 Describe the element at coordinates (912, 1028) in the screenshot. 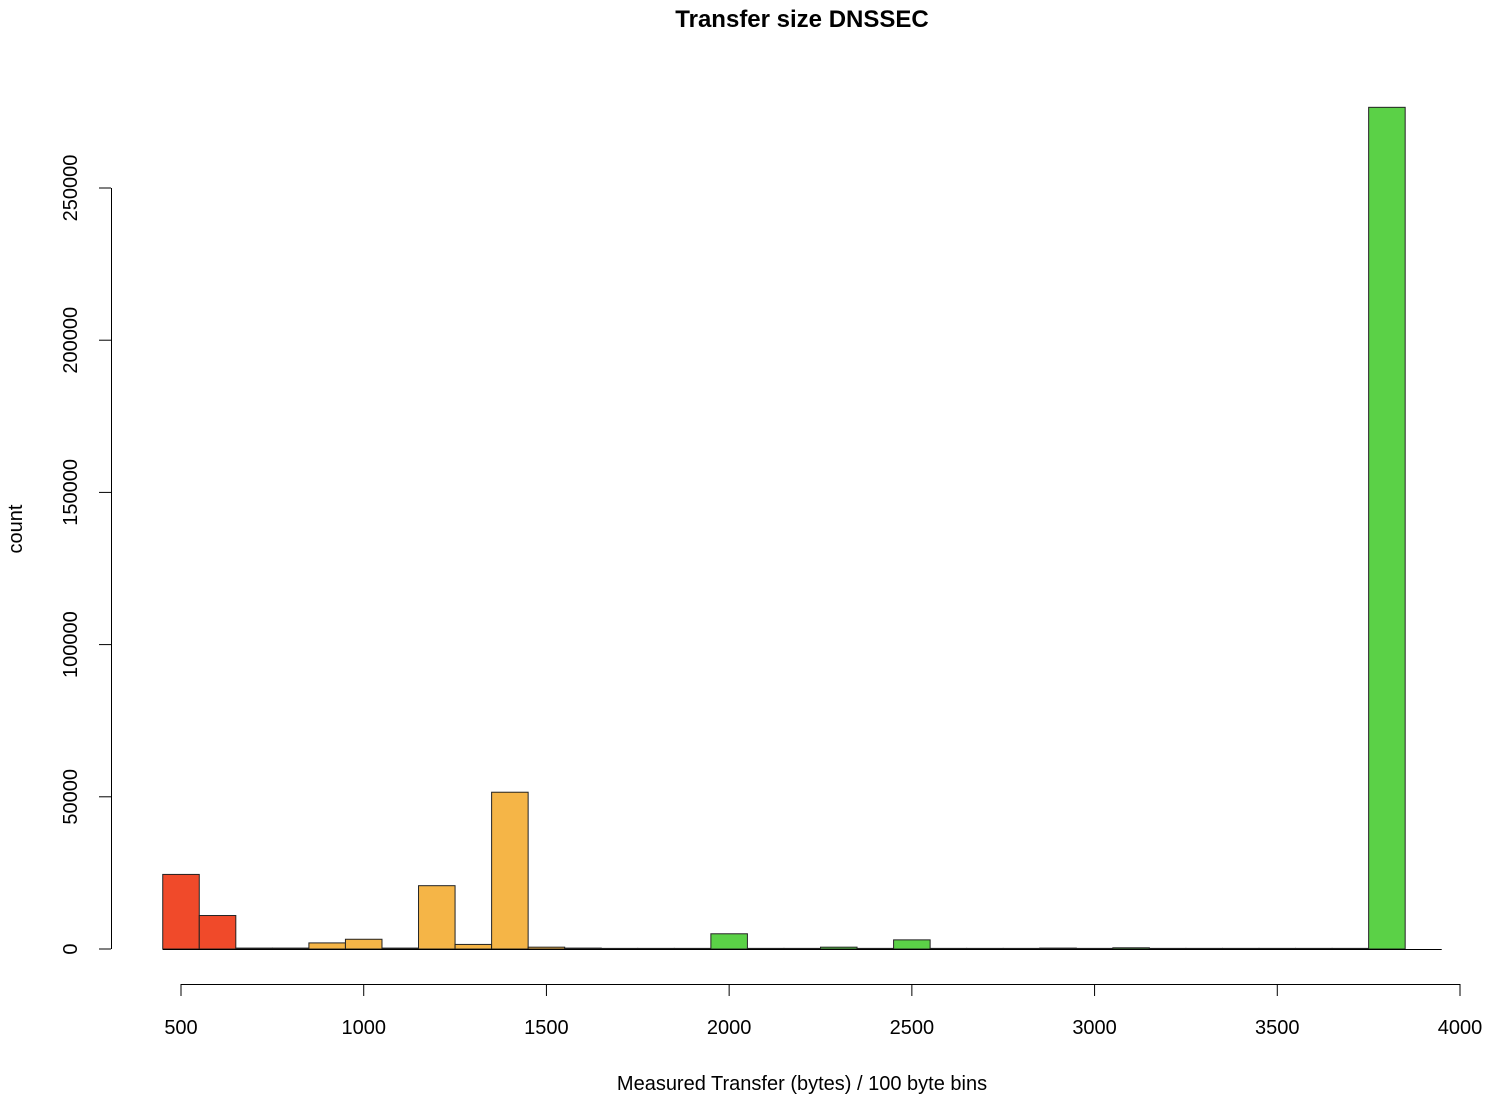

I see `x-tick-label: 2500` at that location.